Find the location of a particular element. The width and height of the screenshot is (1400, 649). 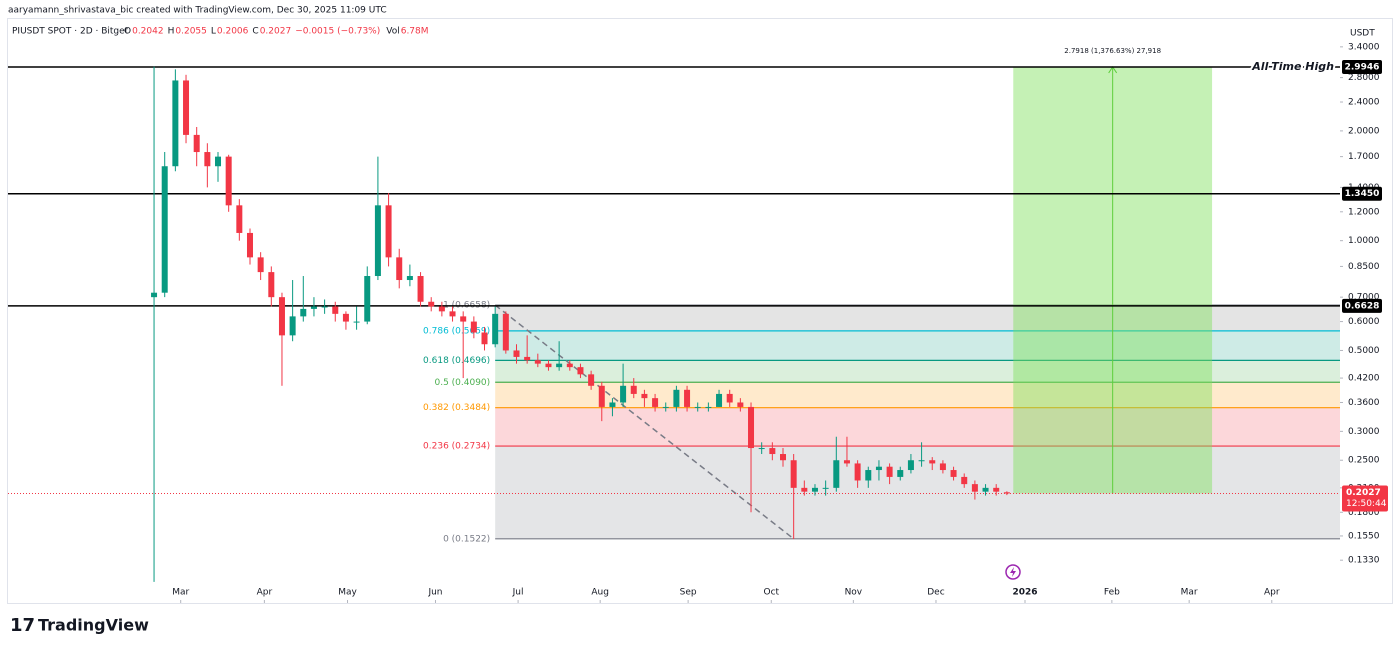

x-tick-label: Mar is located at coordinates (1189, 593).